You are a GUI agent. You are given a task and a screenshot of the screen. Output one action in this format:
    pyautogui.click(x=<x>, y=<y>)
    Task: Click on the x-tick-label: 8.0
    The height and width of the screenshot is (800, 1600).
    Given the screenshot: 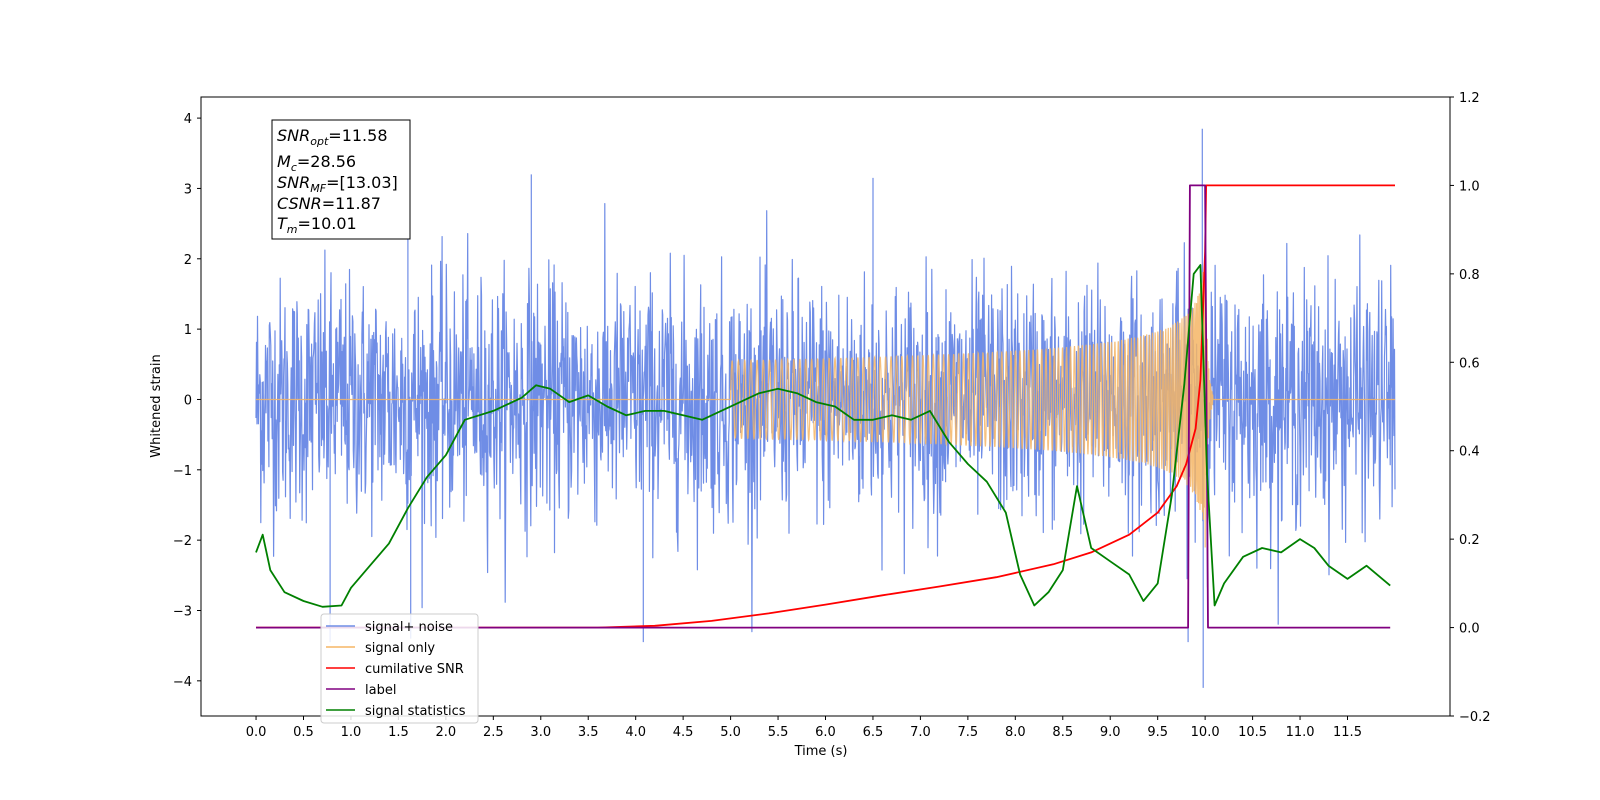 What is the action you would take?
    pyautogui.click(x=1015, y=732)
    